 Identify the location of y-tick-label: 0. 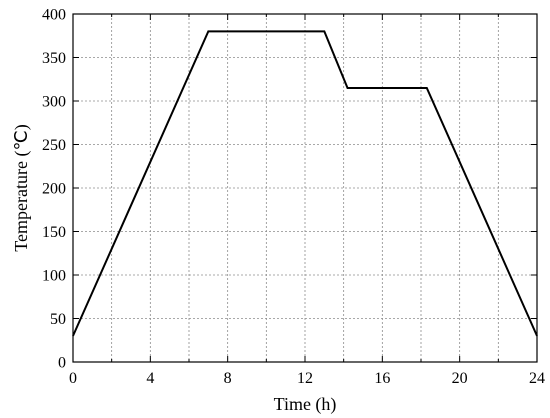
(62, 363).